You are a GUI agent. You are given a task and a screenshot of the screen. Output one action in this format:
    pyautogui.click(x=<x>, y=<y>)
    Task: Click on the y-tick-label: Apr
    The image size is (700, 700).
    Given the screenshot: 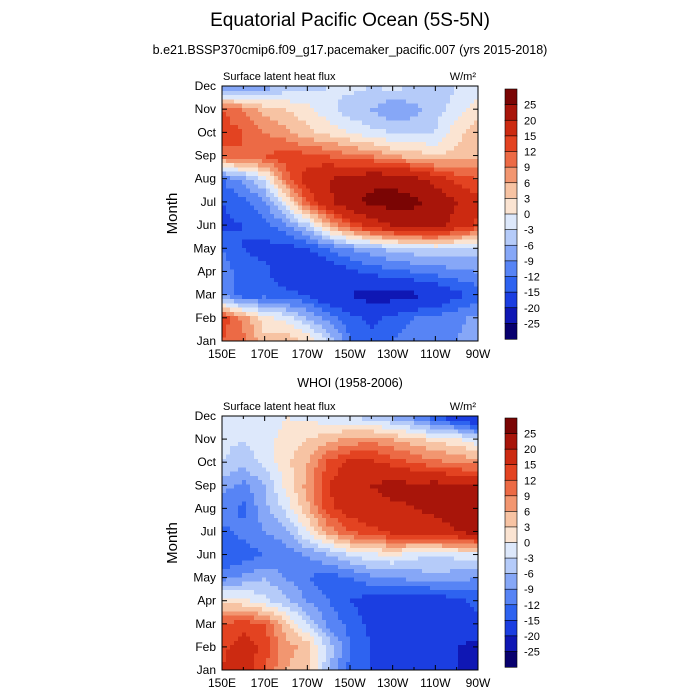 What is the action you would take?
    pyautogui.click(x=206, y=271)
    